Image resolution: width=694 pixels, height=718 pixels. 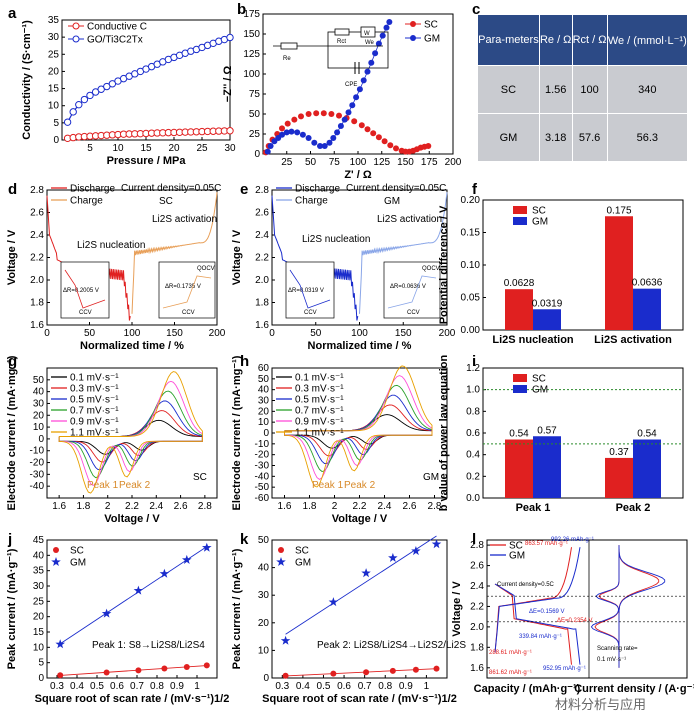 What do you see at coordinates (647, 40) in the screenshot?
I see `table-header-cell: We / (mmol·L⁻¹)` at bounding box center [647, 40].